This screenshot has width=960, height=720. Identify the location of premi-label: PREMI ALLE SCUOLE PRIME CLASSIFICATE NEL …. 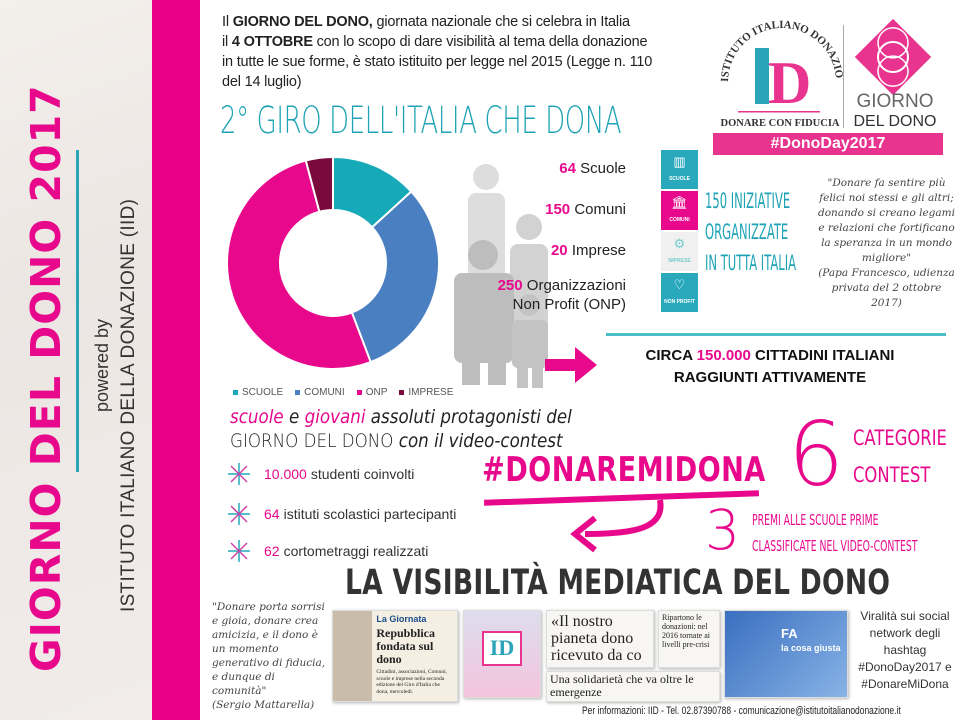
(835, 533).